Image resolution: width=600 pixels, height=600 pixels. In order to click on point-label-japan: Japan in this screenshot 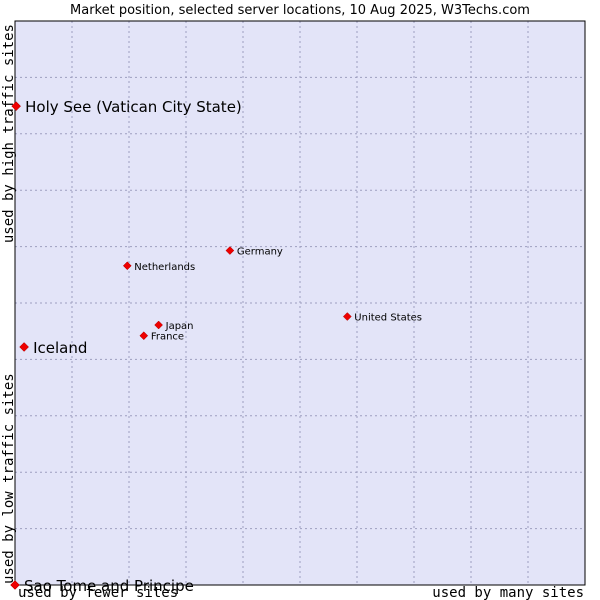, I will do `click(179, 326)`.